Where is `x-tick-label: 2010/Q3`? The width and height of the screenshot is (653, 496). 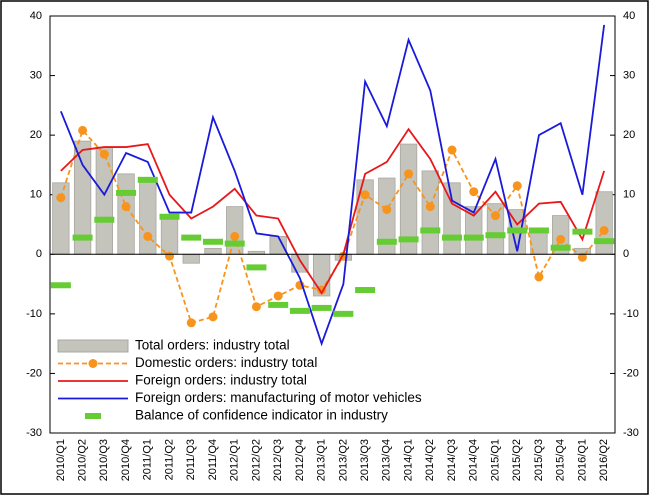 x-tick-label: 2010/Q3 is located at coordinates (104, 460).